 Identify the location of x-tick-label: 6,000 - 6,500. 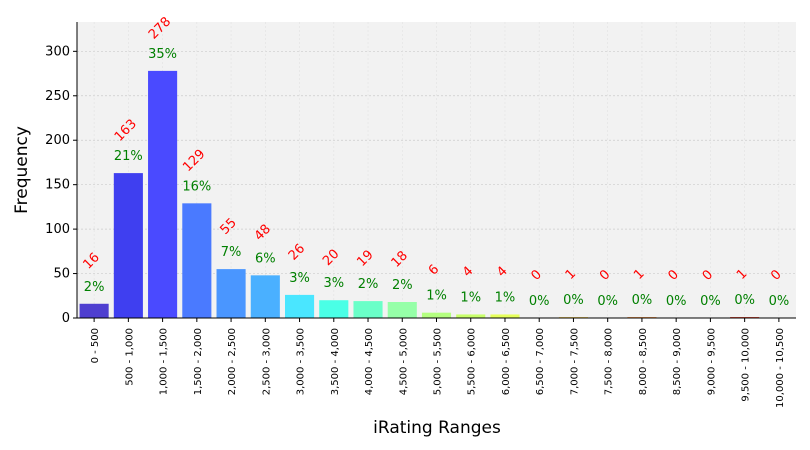
(506, 361).